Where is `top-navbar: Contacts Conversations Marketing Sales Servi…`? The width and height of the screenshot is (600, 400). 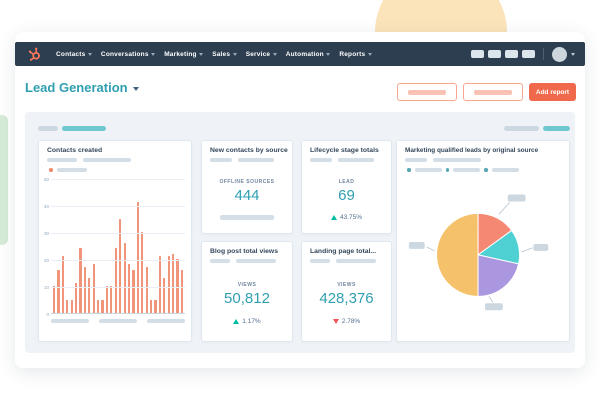 top-navbar: Contacts Conversations Marketing Sales Servi… is located at coordinates (300, 54).